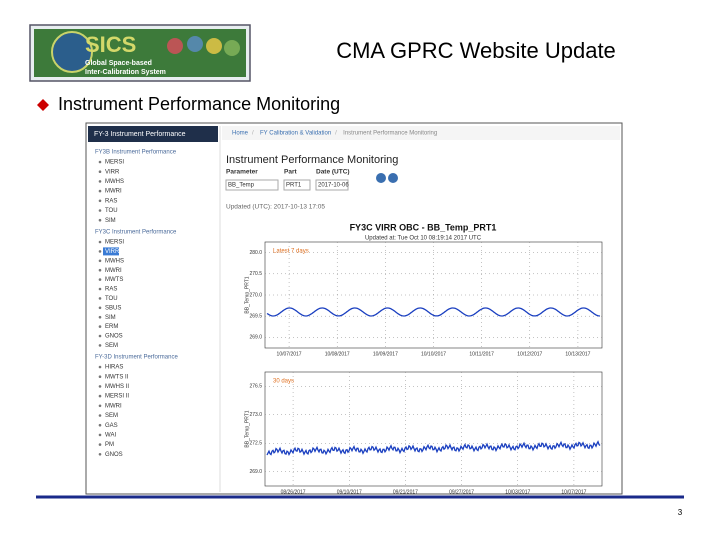 The image size is (720, 540). I want to click on sidebar-selected, so click(111, 251).